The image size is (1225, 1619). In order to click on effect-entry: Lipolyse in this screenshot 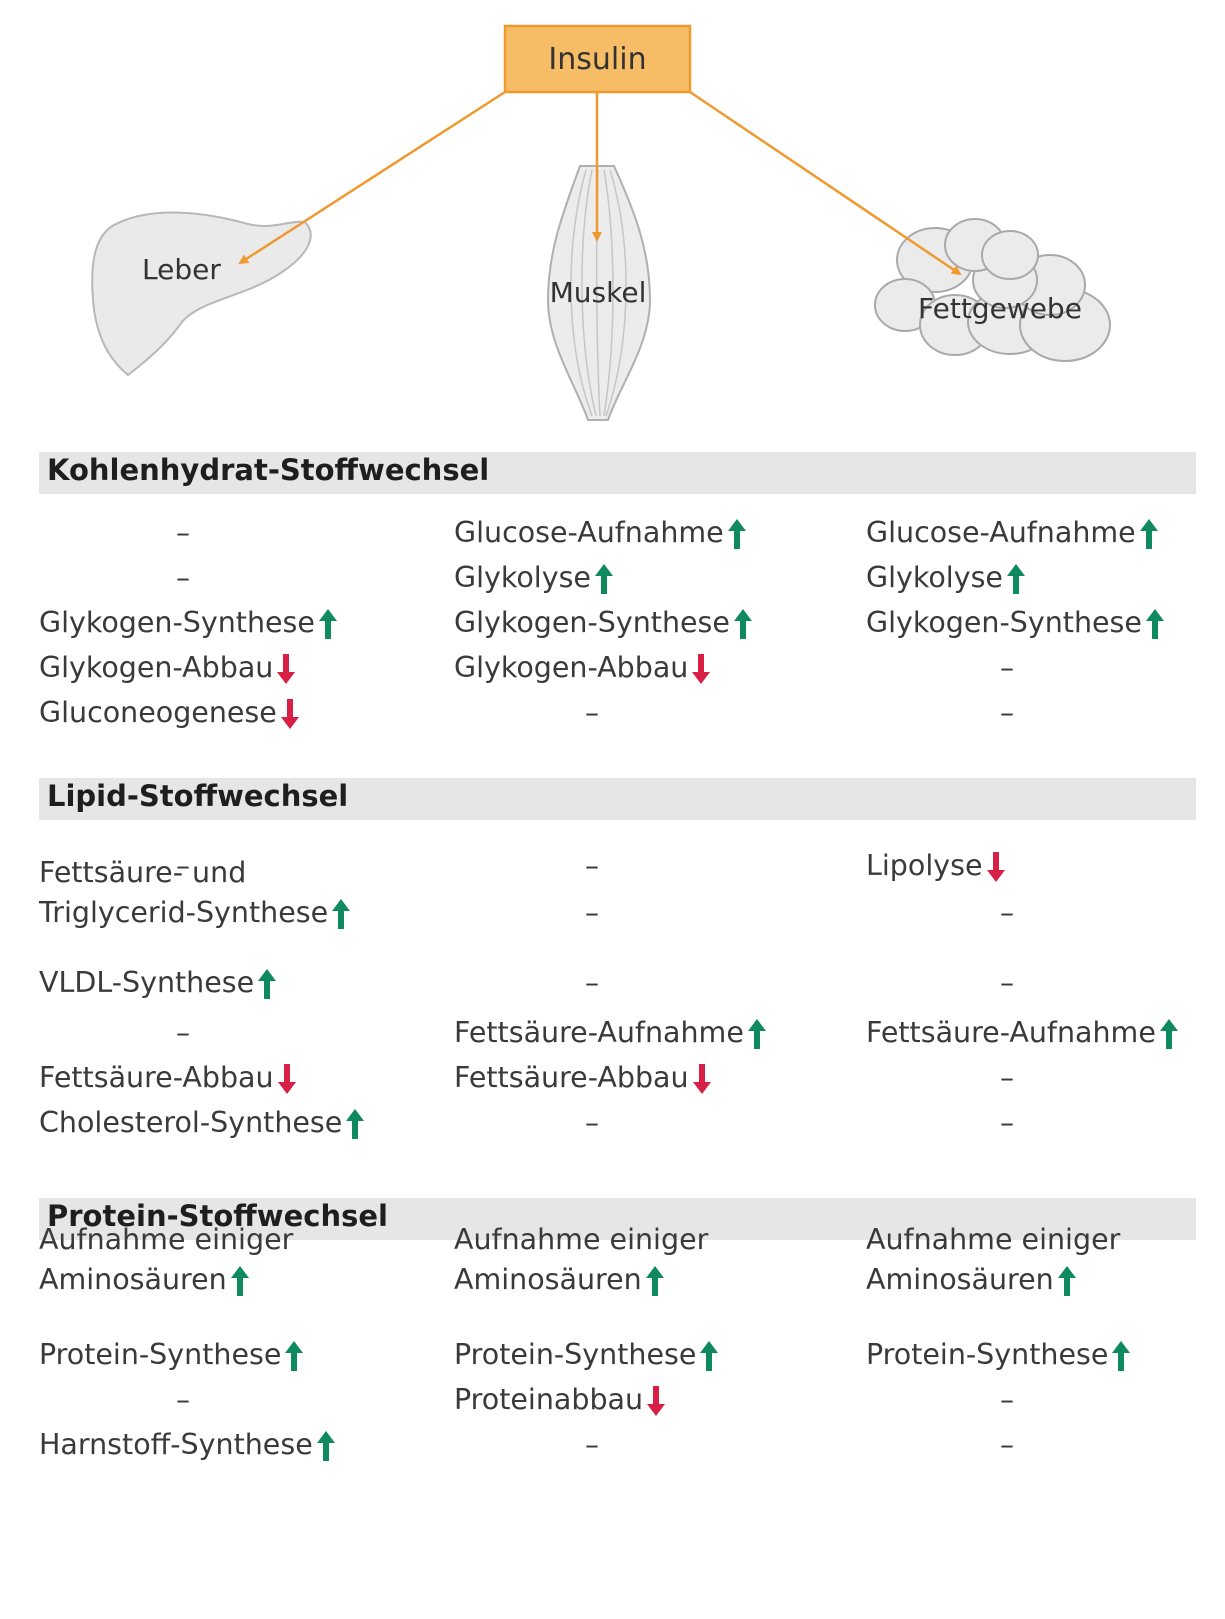, I will do `click(935, 866)`.